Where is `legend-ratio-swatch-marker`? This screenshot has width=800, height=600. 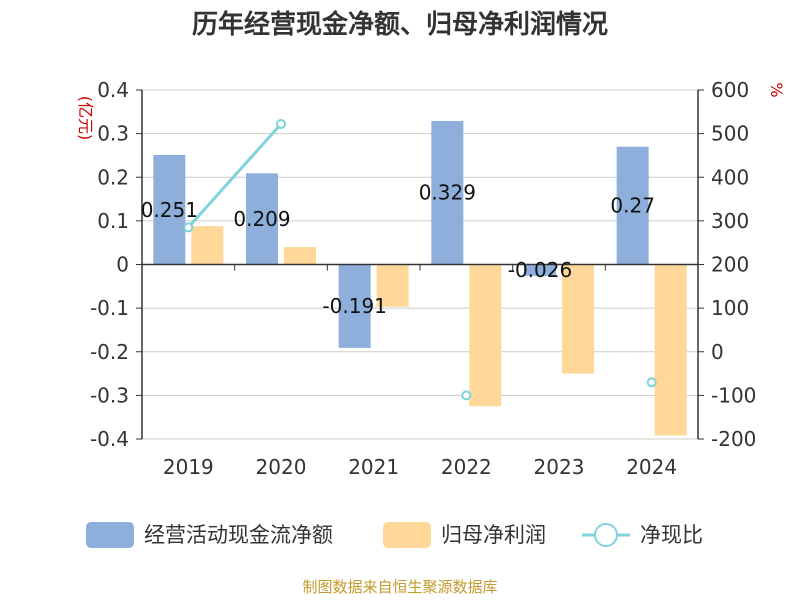 legend-ratio-swatch-marker is located at coordinates (606, 535).